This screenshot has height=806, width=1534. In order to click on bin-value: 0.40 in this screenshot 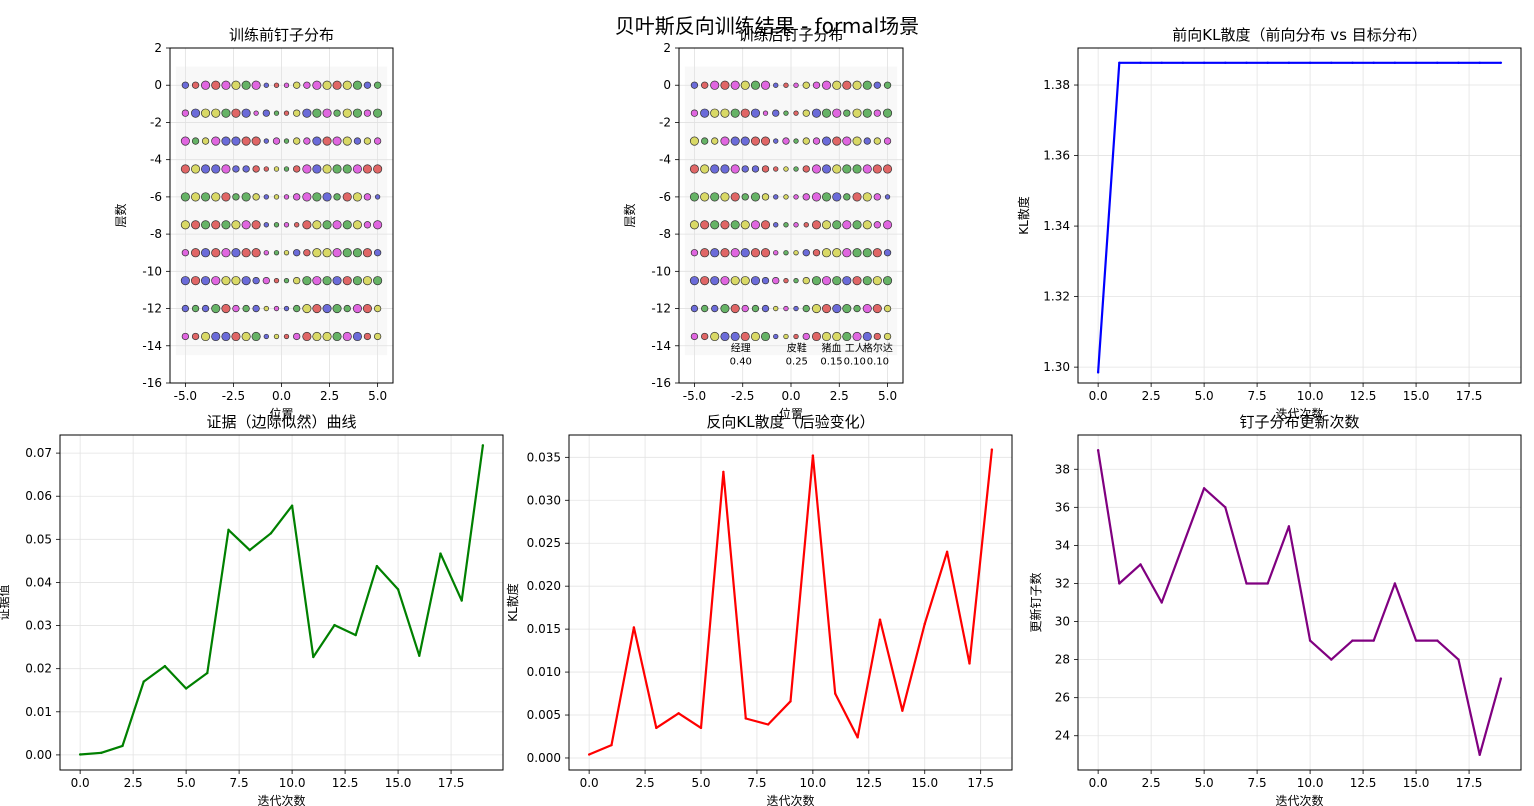, I will do `click(741, 361)`.